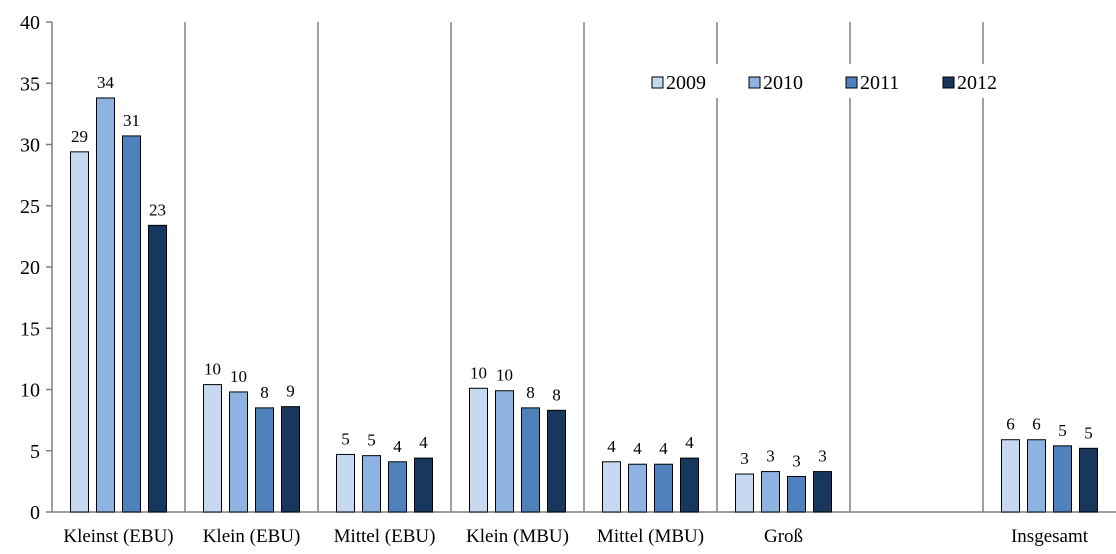 The height and width of the screenshot is (554, 1116). What do you see at coordinates (650, 536) in the screenshot?
I see `x-tick-label: Mittel (MBU)` at bounding box center [650, 536].